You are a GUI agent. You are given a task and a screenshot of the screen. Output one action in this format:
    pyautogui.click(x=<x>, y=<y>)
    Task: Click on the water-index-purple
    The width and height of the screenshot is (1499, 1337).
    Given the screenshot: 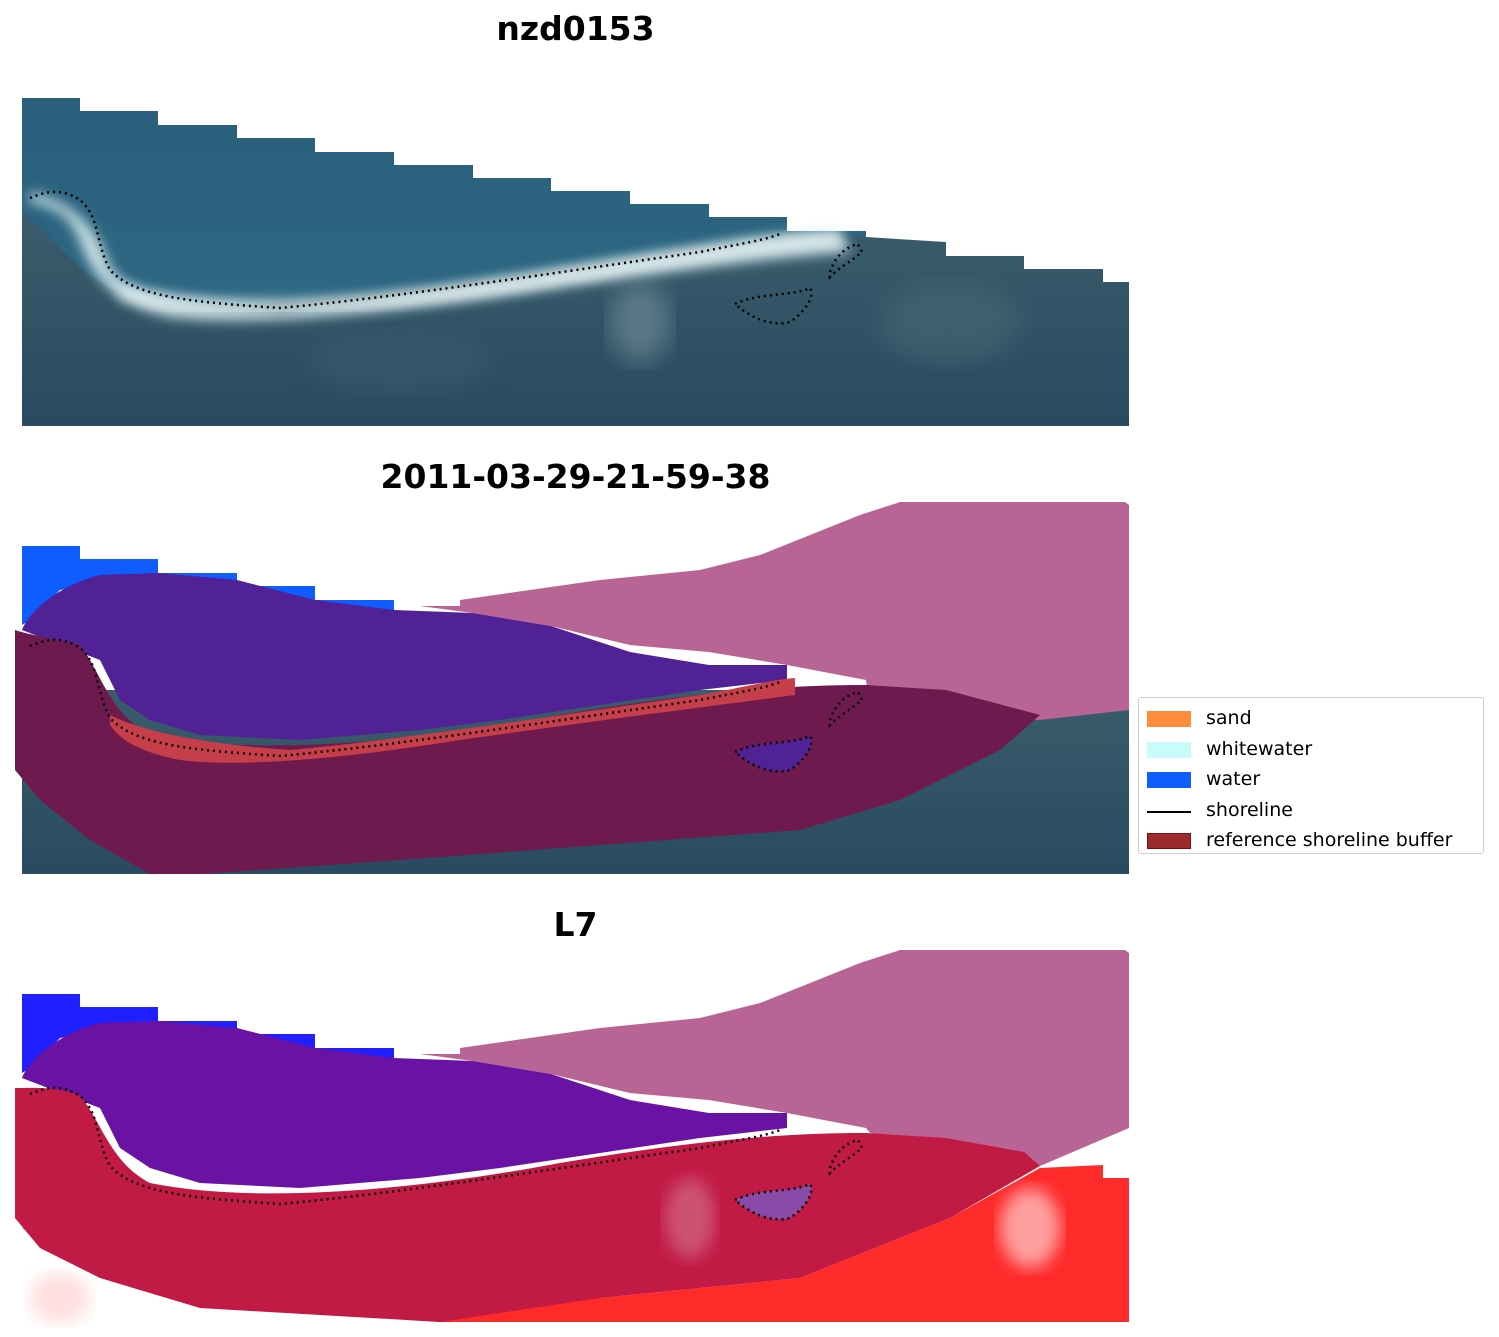 What is the action you would take?
    pyautogui.click(x=404, y=1104)
    